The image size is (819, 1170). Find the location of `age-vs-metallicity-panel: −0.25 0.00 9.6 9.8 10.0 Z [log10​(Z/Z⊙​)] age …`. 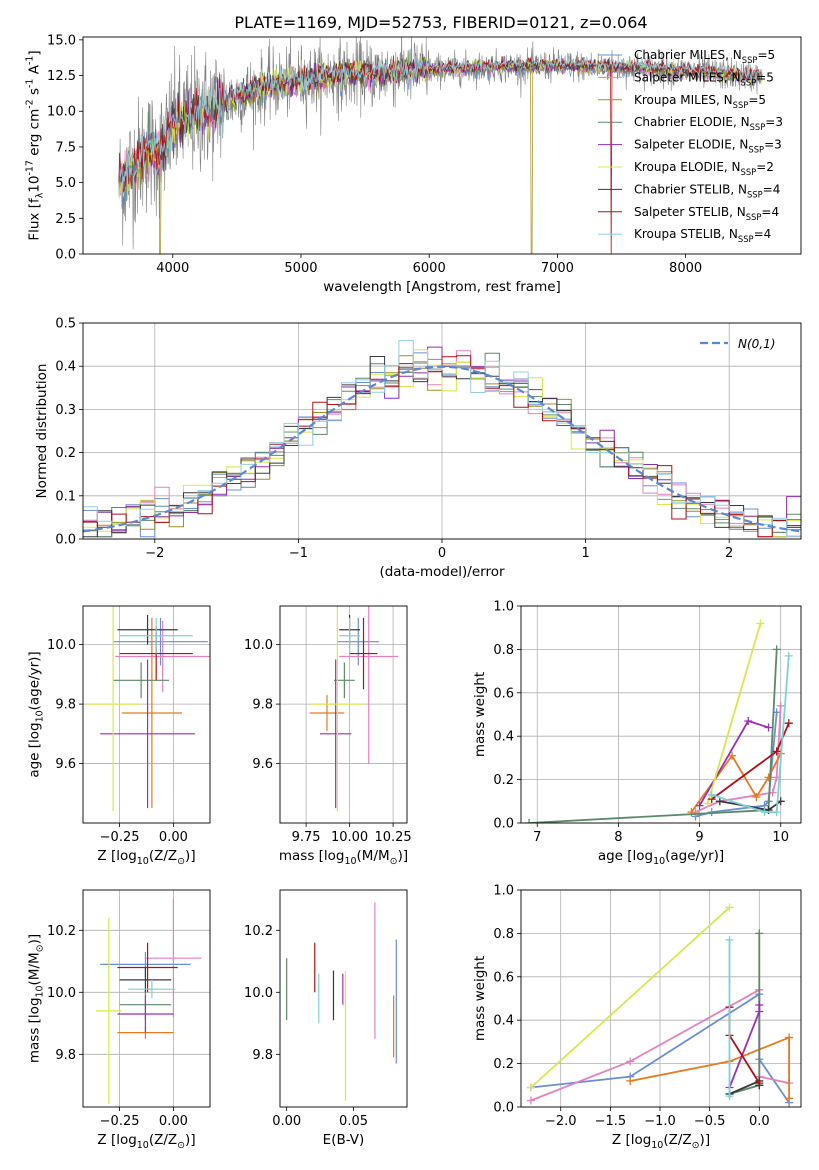

age-vs-metallicity-panel: −0.25 0.00 9.6 9.8 10.0 Z [log10​(Z/Z⊙​)] age … is located at coordinates (119, 736).